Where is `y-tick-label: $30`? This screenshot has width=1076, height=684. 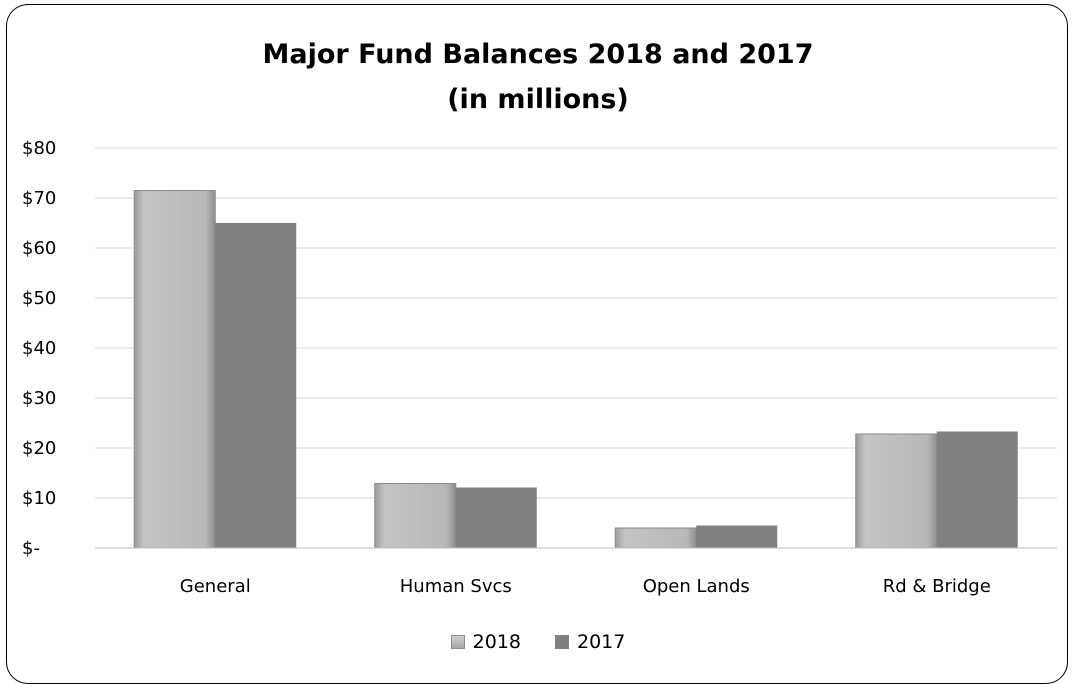 y-tick-label: $30 is located at coordinates (39, 398).